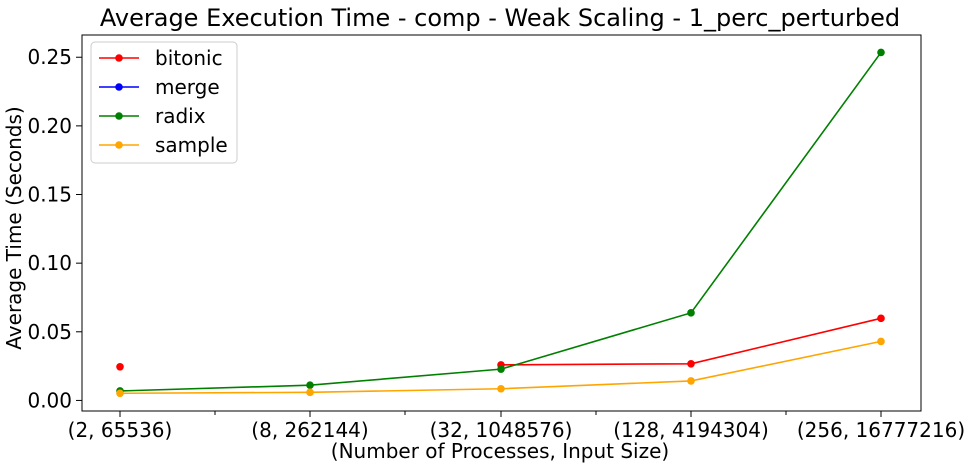 The image size is (972, 472). I want to click on legend-item-bitonic: bitonic, so click(161, 58).